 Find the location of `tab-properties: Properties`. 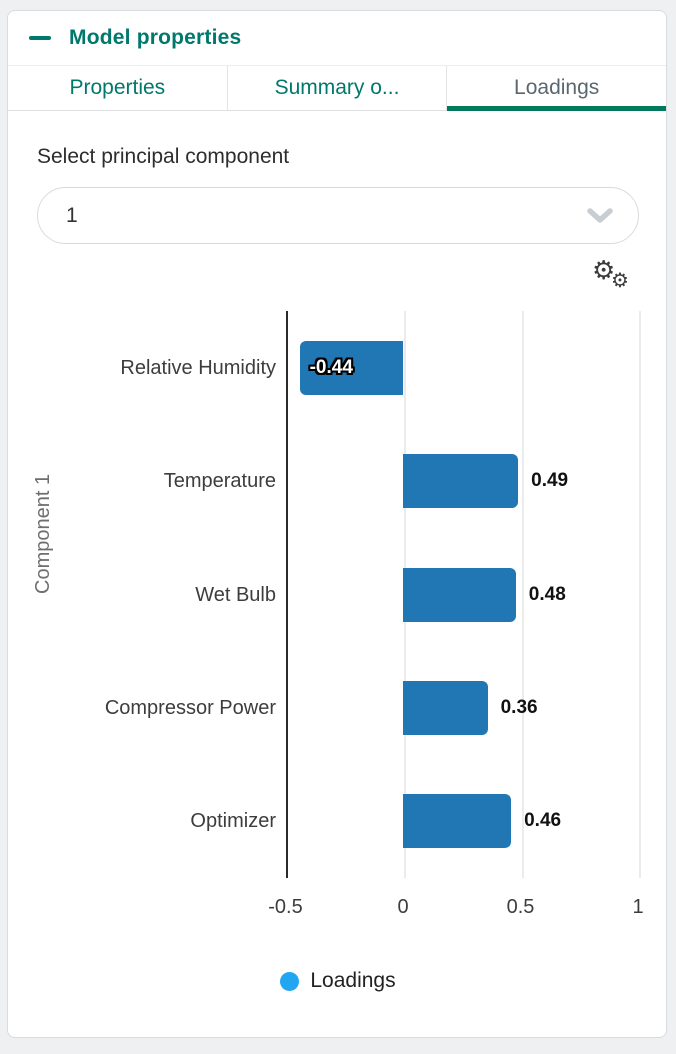

tab-properties: Properties is located at coordinates (117, 88).